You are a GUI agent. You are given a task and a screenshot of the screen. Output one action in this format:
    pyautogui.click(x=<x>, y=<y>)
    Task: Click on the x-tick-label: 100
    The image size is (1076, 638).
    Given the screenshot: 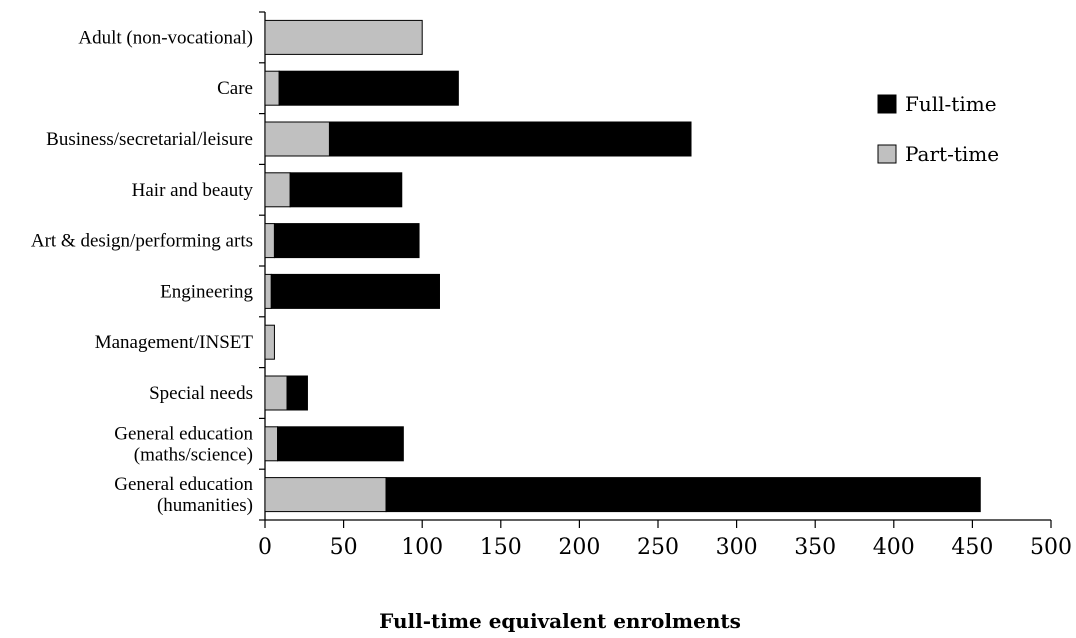 What is the action you would take?
    pyautogui.click(x=422, y=547)
    